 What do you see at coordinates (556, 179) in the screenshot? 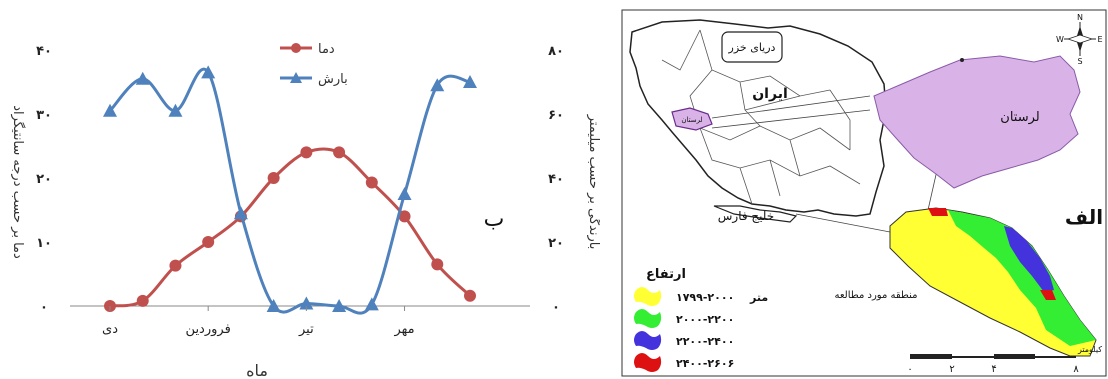
I see `right-y-tick-label: ۴۰` at bounding box center [556, 179].